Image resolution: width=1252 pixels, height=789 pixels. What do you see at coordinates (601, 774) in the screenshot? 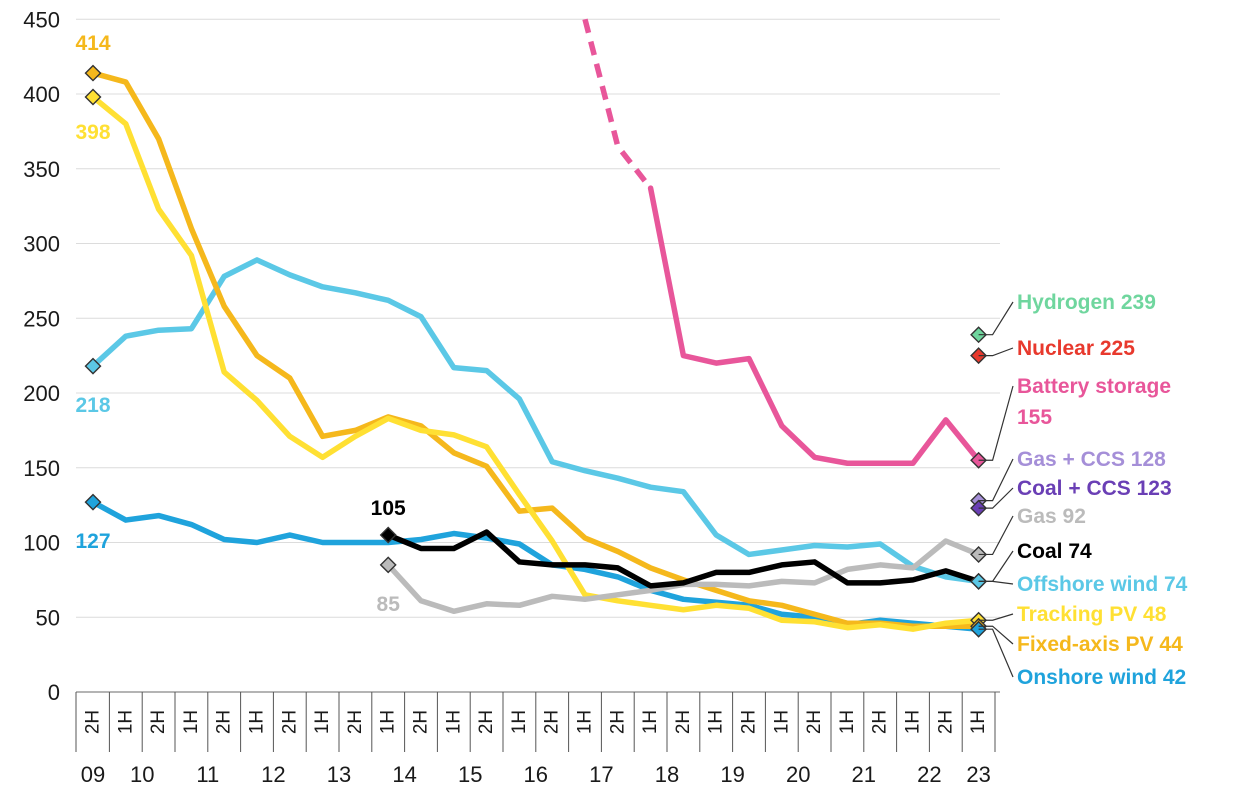
I see `x-tick-year-17: 17` at bounding box center [601, 774].